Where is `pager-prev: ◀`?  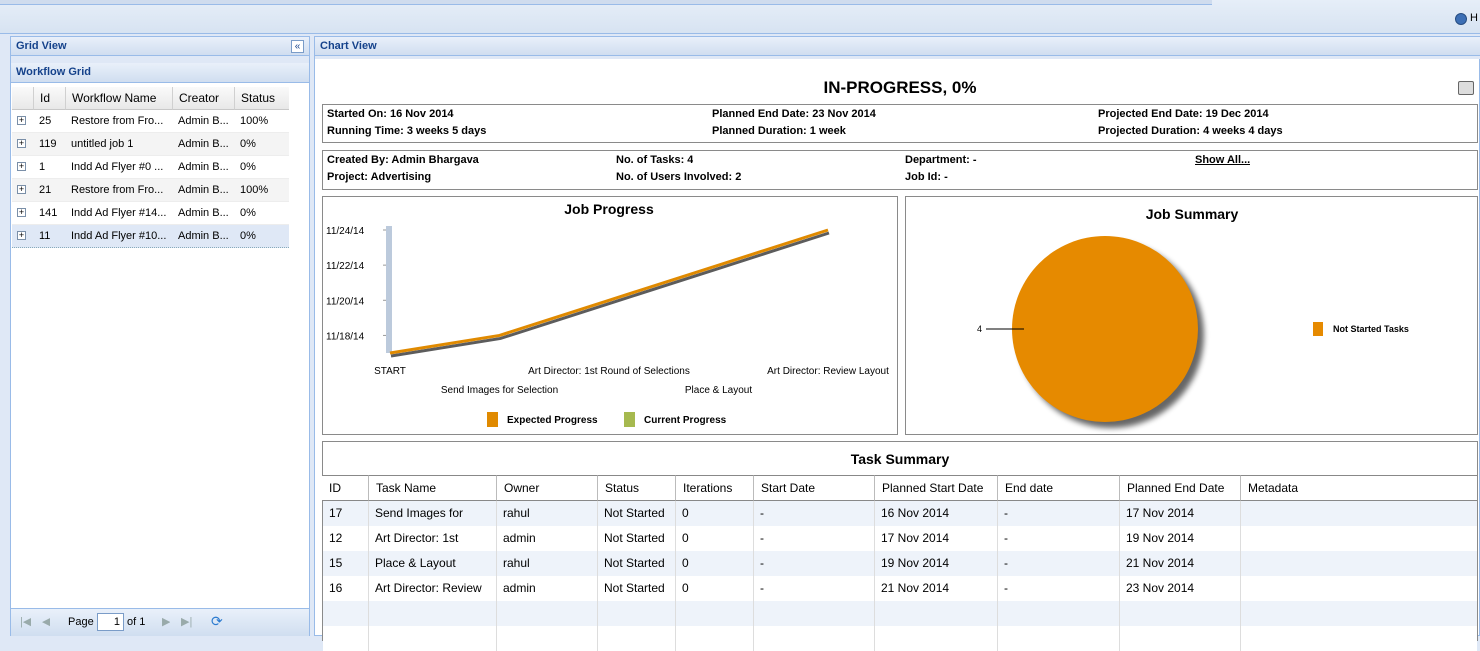 pager-prev: ◀ is located at coordinates (46, 622).